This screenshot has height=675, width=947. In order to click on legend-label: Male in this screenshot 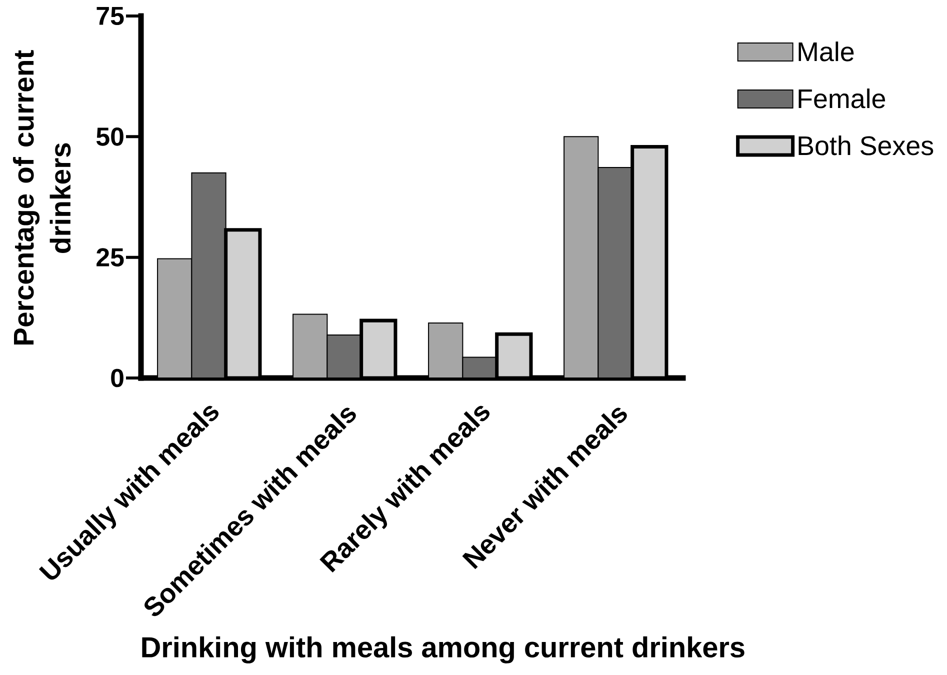, I will do `click(826, 52)`.